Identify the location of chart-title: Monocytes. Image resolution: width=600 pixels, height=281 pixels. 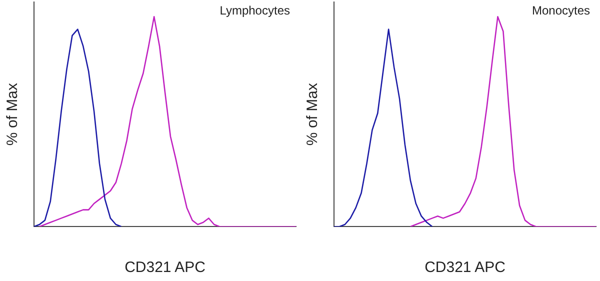
(561, 10).